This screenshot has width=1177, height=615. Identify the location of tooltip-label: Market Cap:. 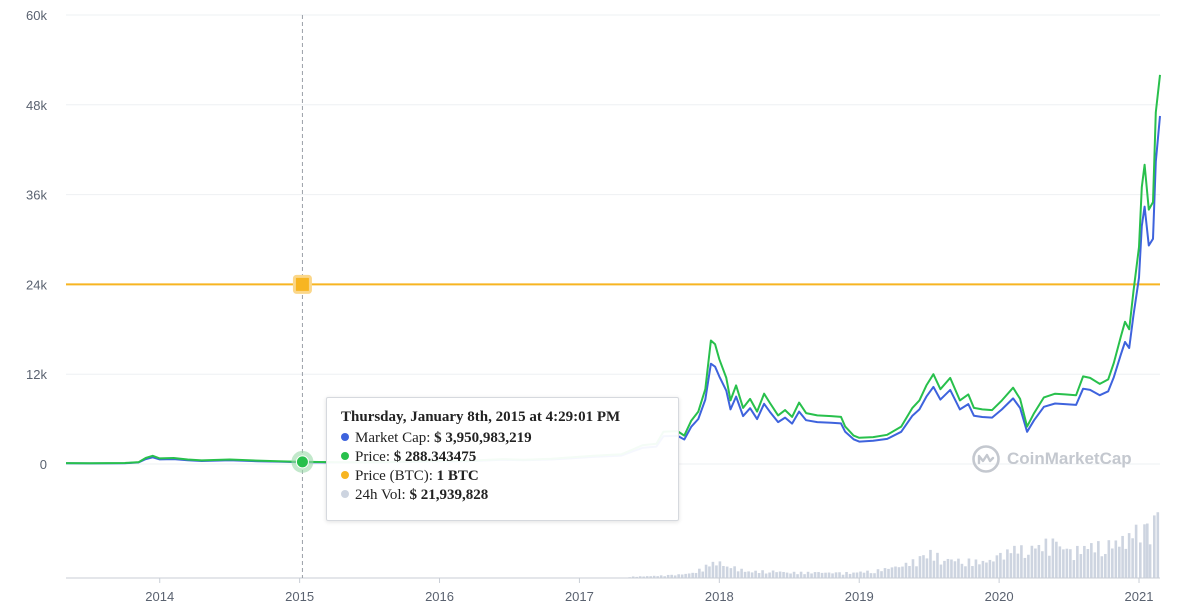
(393, 438).